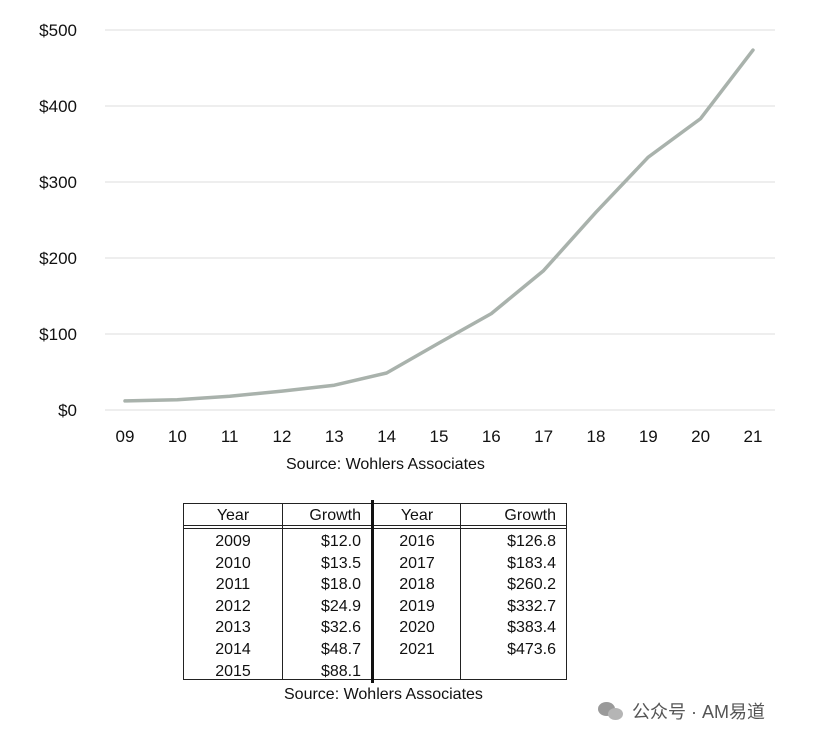  What do you see at coordinates (58, 334) in the screenshot?
I see `y-tick-label: $100` at bounding box center [58, 334].